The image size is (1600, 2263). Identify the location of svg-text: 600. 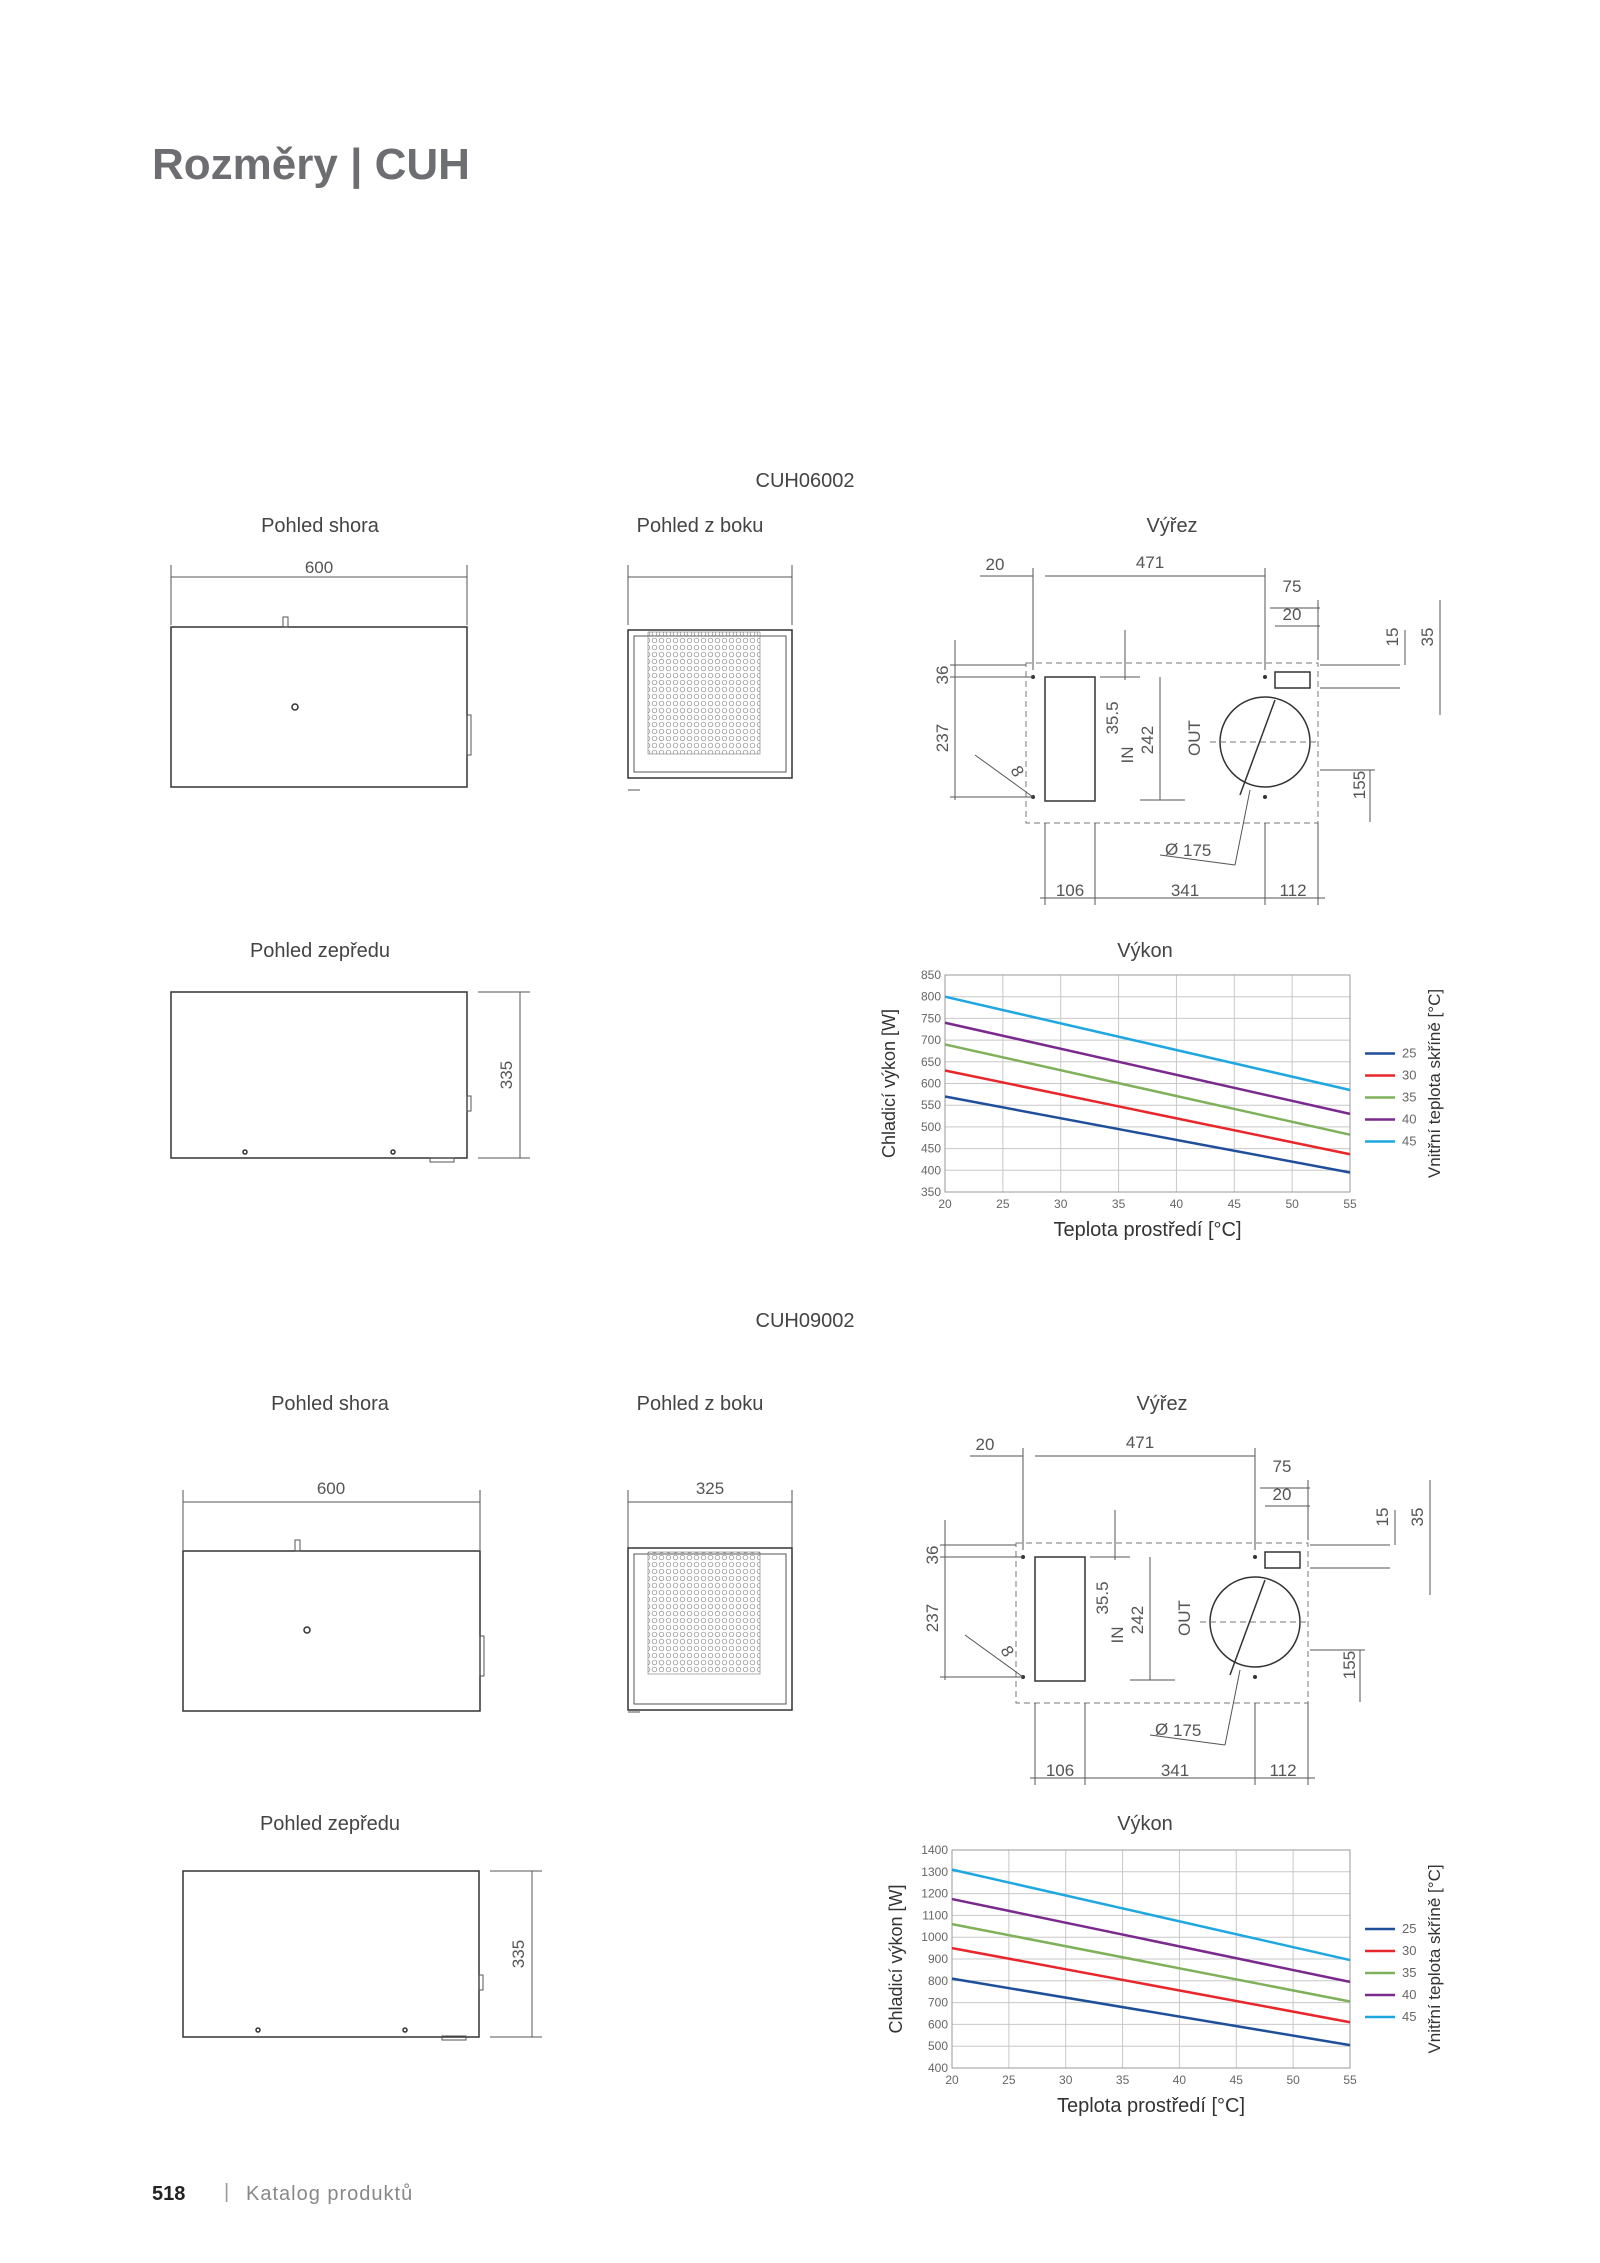
(331, 1488).